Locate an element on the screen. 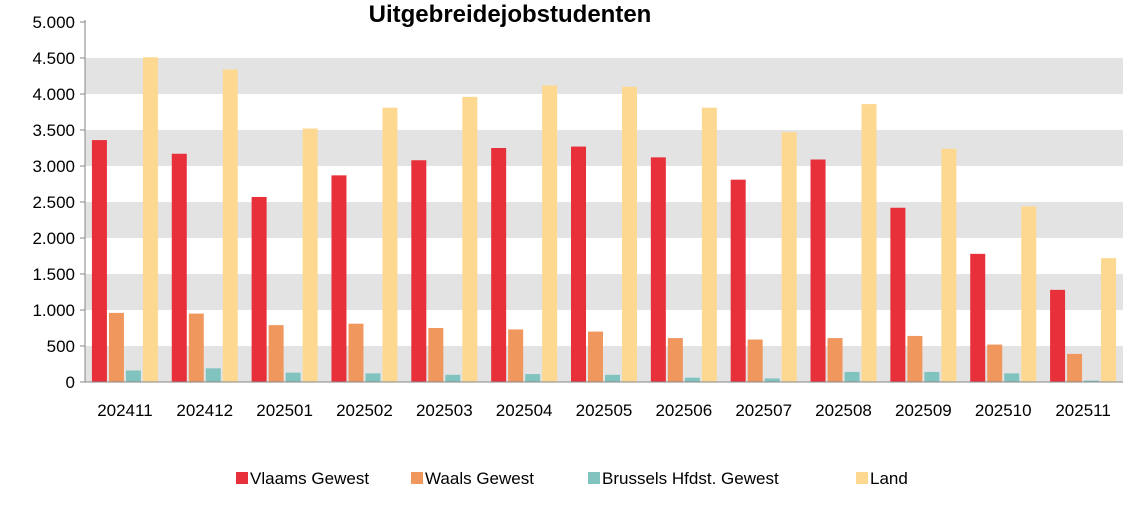  legend-label: Land is located at coordinates (889, 478).